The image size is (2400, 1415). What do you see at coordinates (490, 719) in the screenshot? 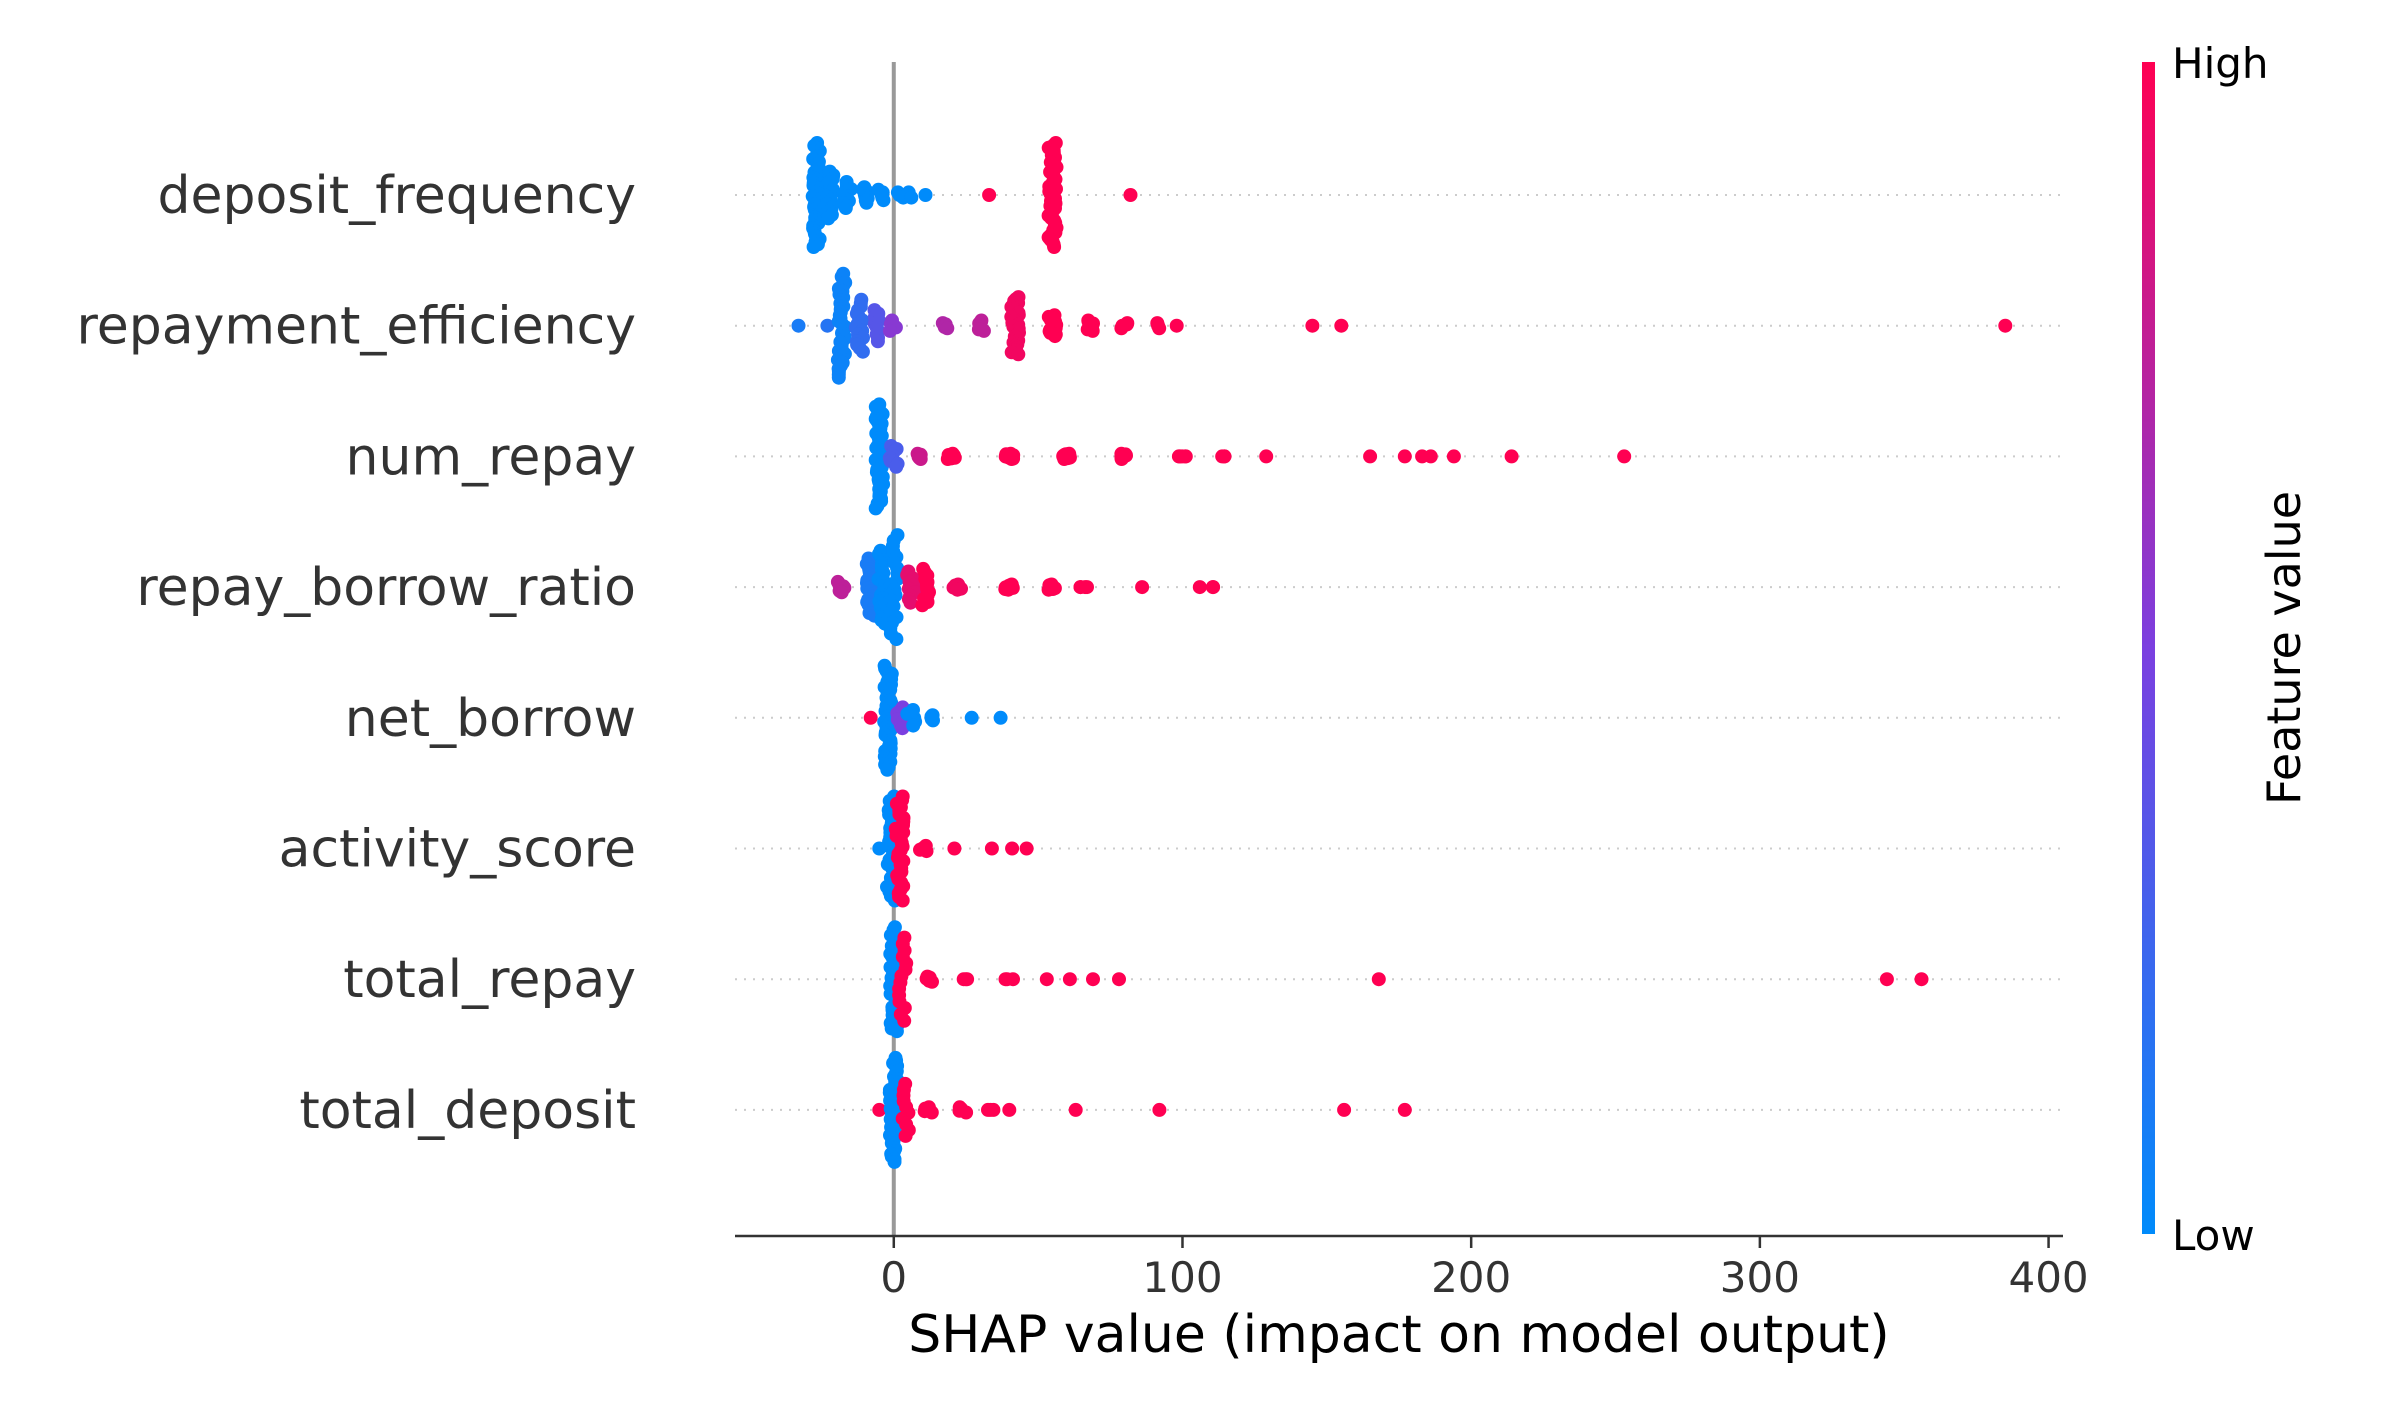
I see `feature-label: net_borrow` at bounding box center [490, 719].